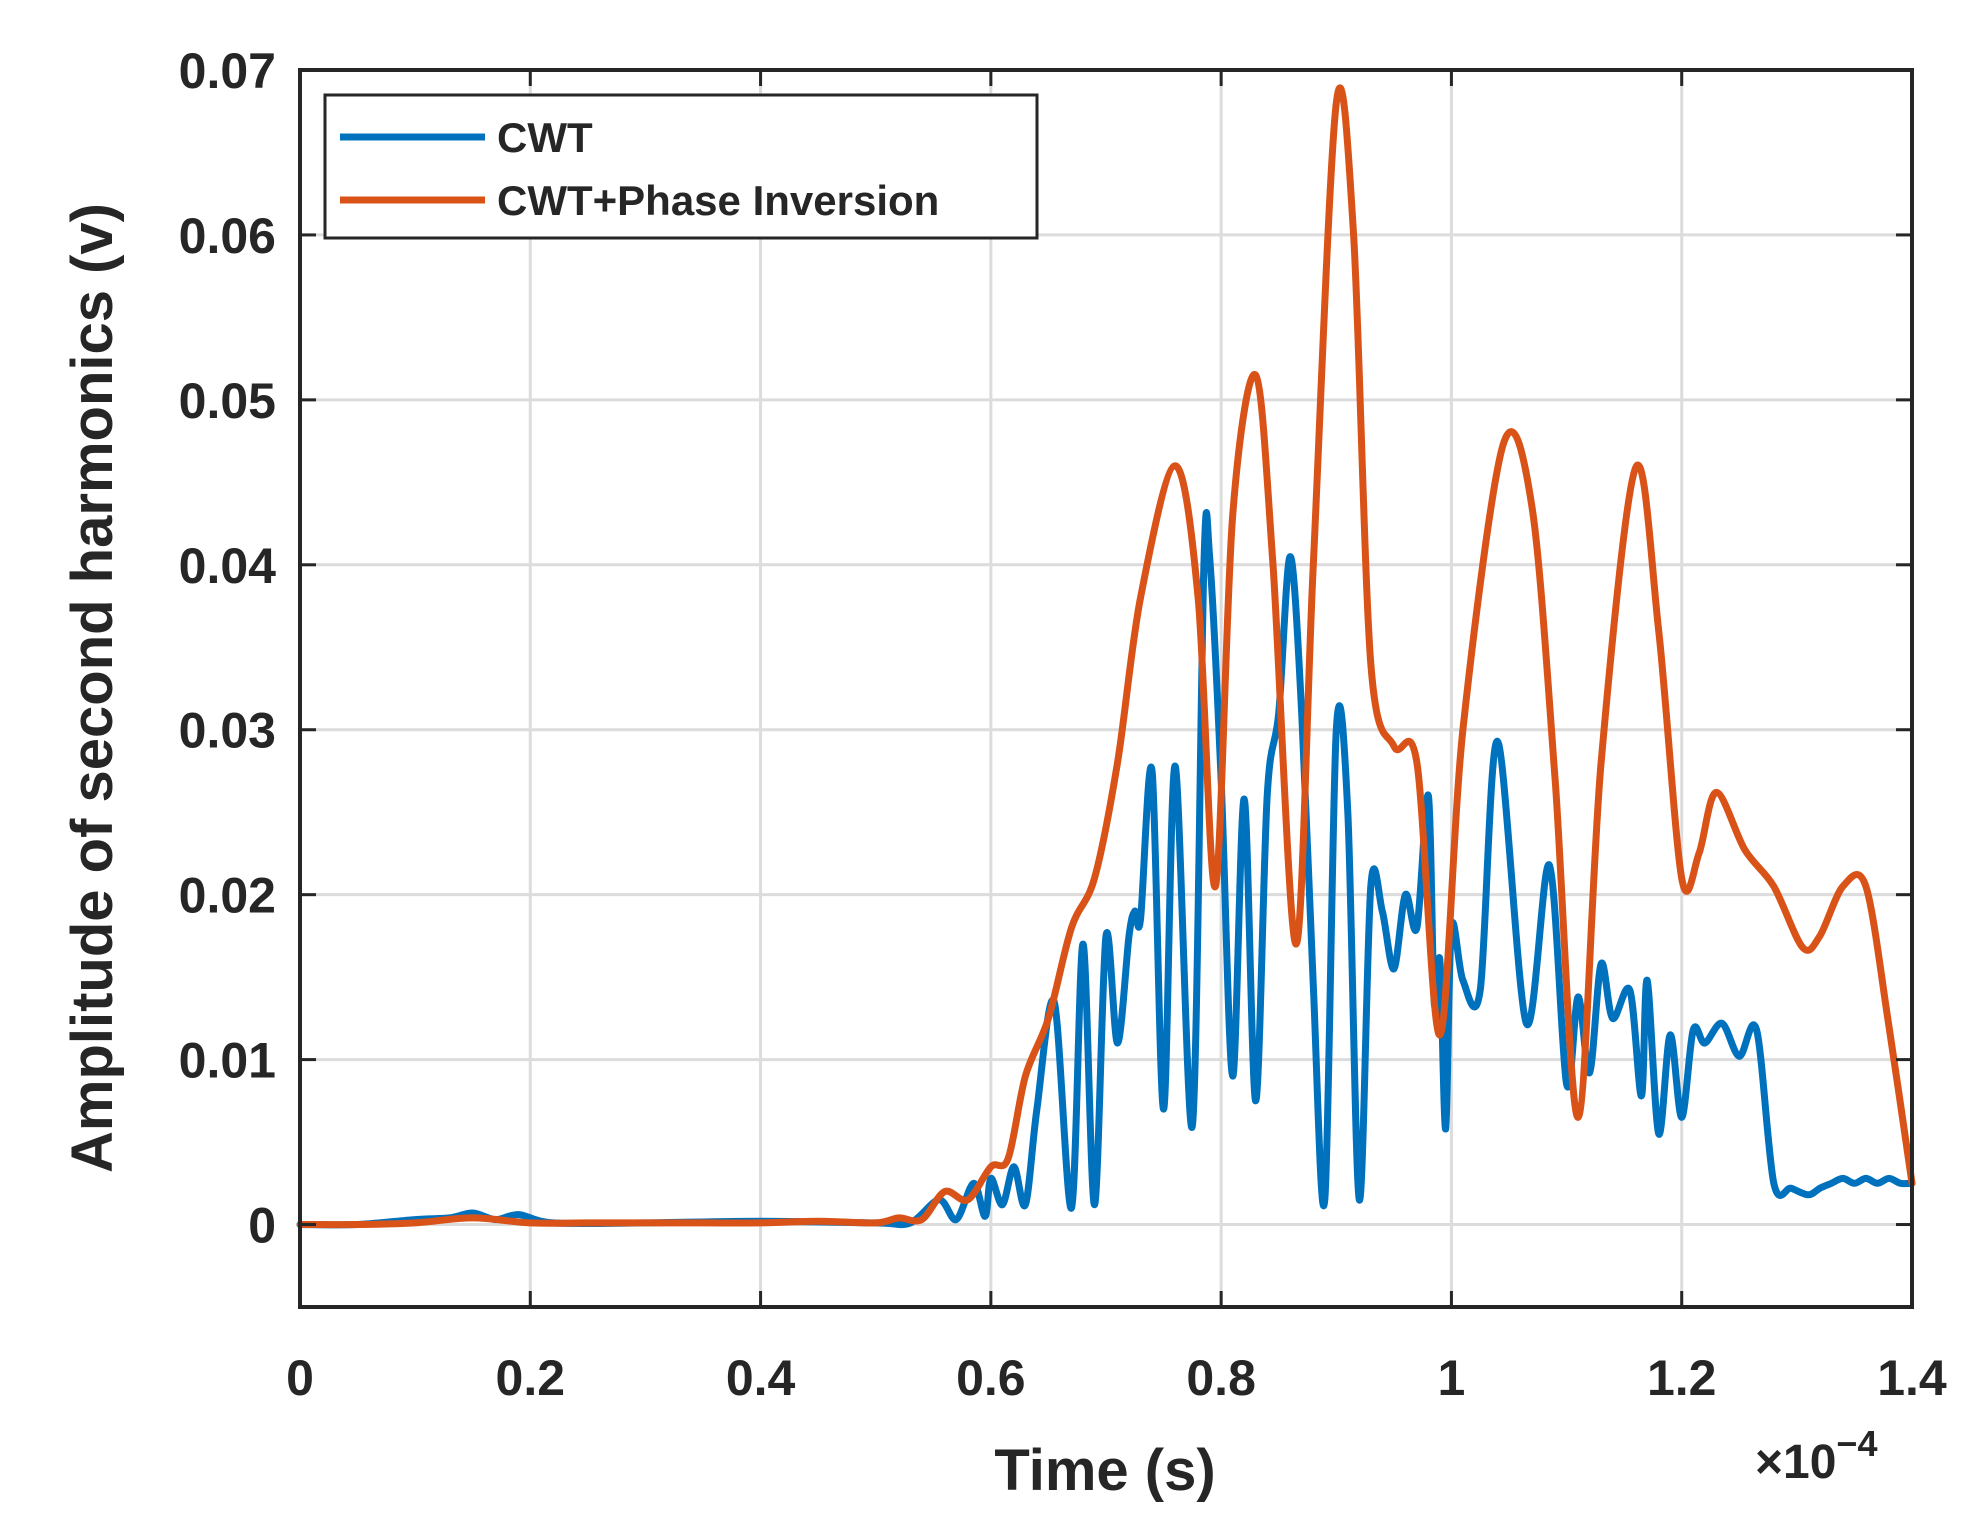  Describe the element at coordinates (227, 1061) in the screenshot. I see `y-tick-label: 0.01` at that location.